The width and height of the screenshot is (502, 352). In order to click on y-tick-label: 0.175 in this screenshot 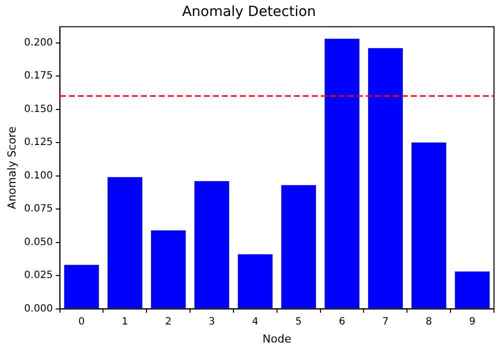, I will do `click(38, 76)`.